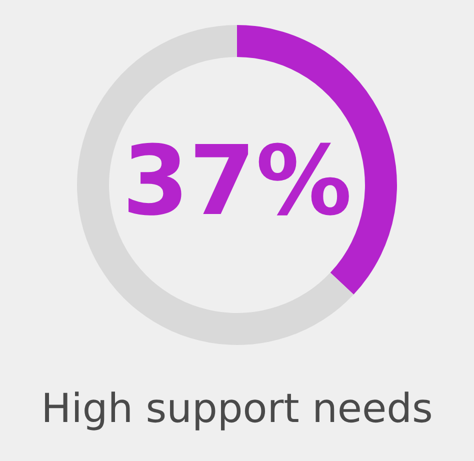 Image resolution: width=474 pixels, height=461 pixels. What do you see at coordinates (237, 409) in the screenshot?
I see `text: High support needs` at bounding box center [237, 409].